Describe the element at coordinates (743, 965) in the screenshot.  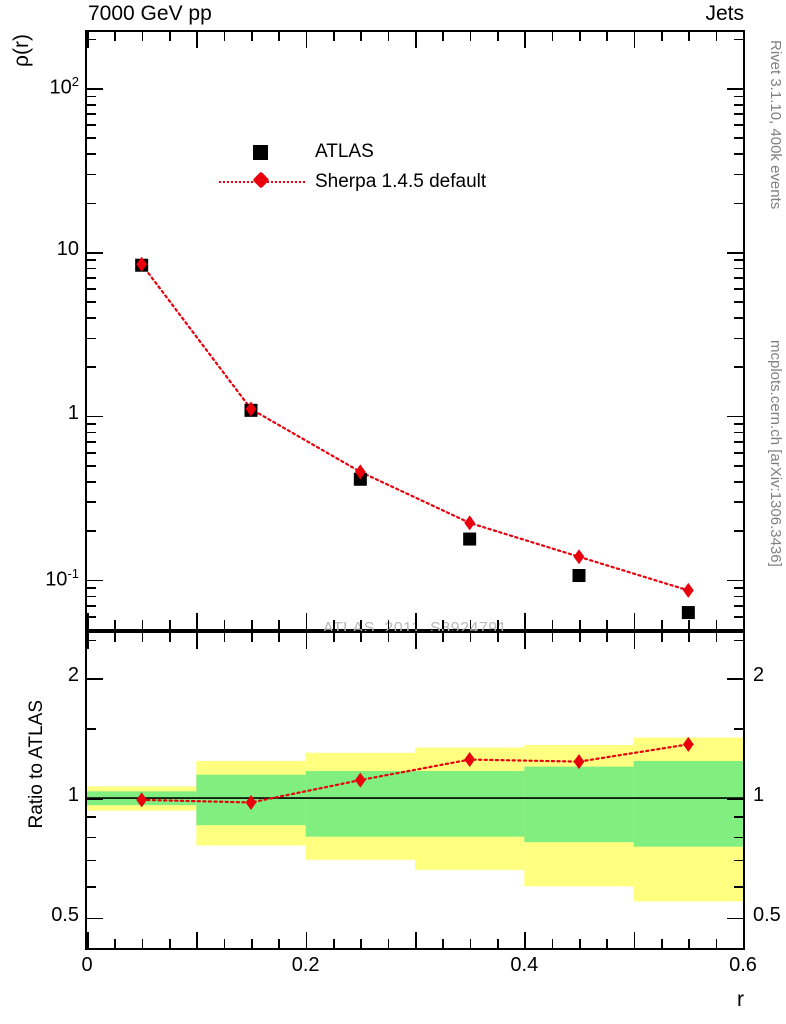
I see `x-tick-label: 0.6` at that location.